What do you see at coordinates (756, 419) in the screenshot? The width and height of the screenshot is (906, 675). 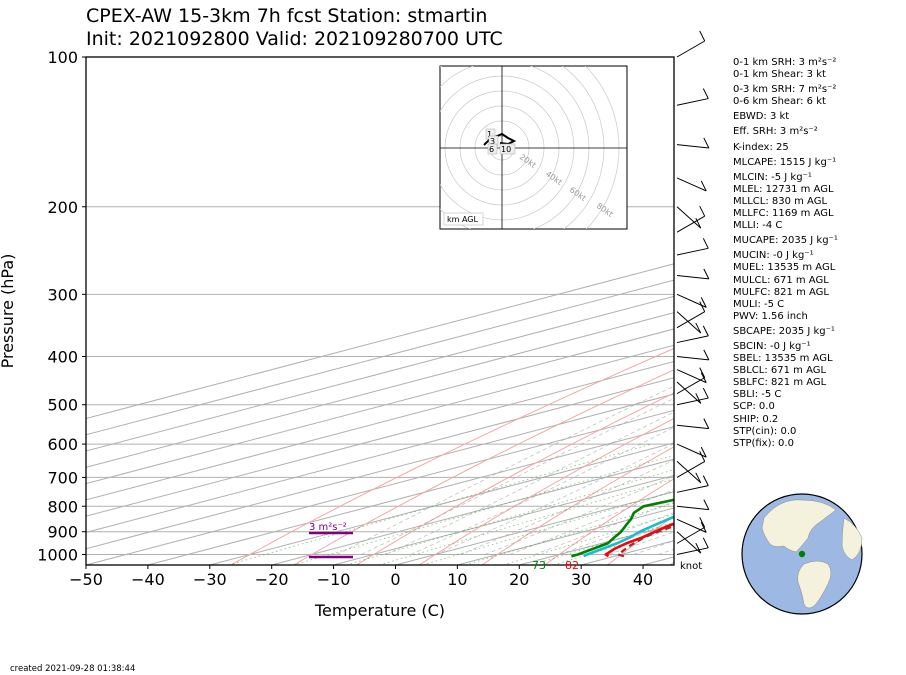 I see `sounding-index-line: SHIP: 0.2` at bounding box center [756, 419].